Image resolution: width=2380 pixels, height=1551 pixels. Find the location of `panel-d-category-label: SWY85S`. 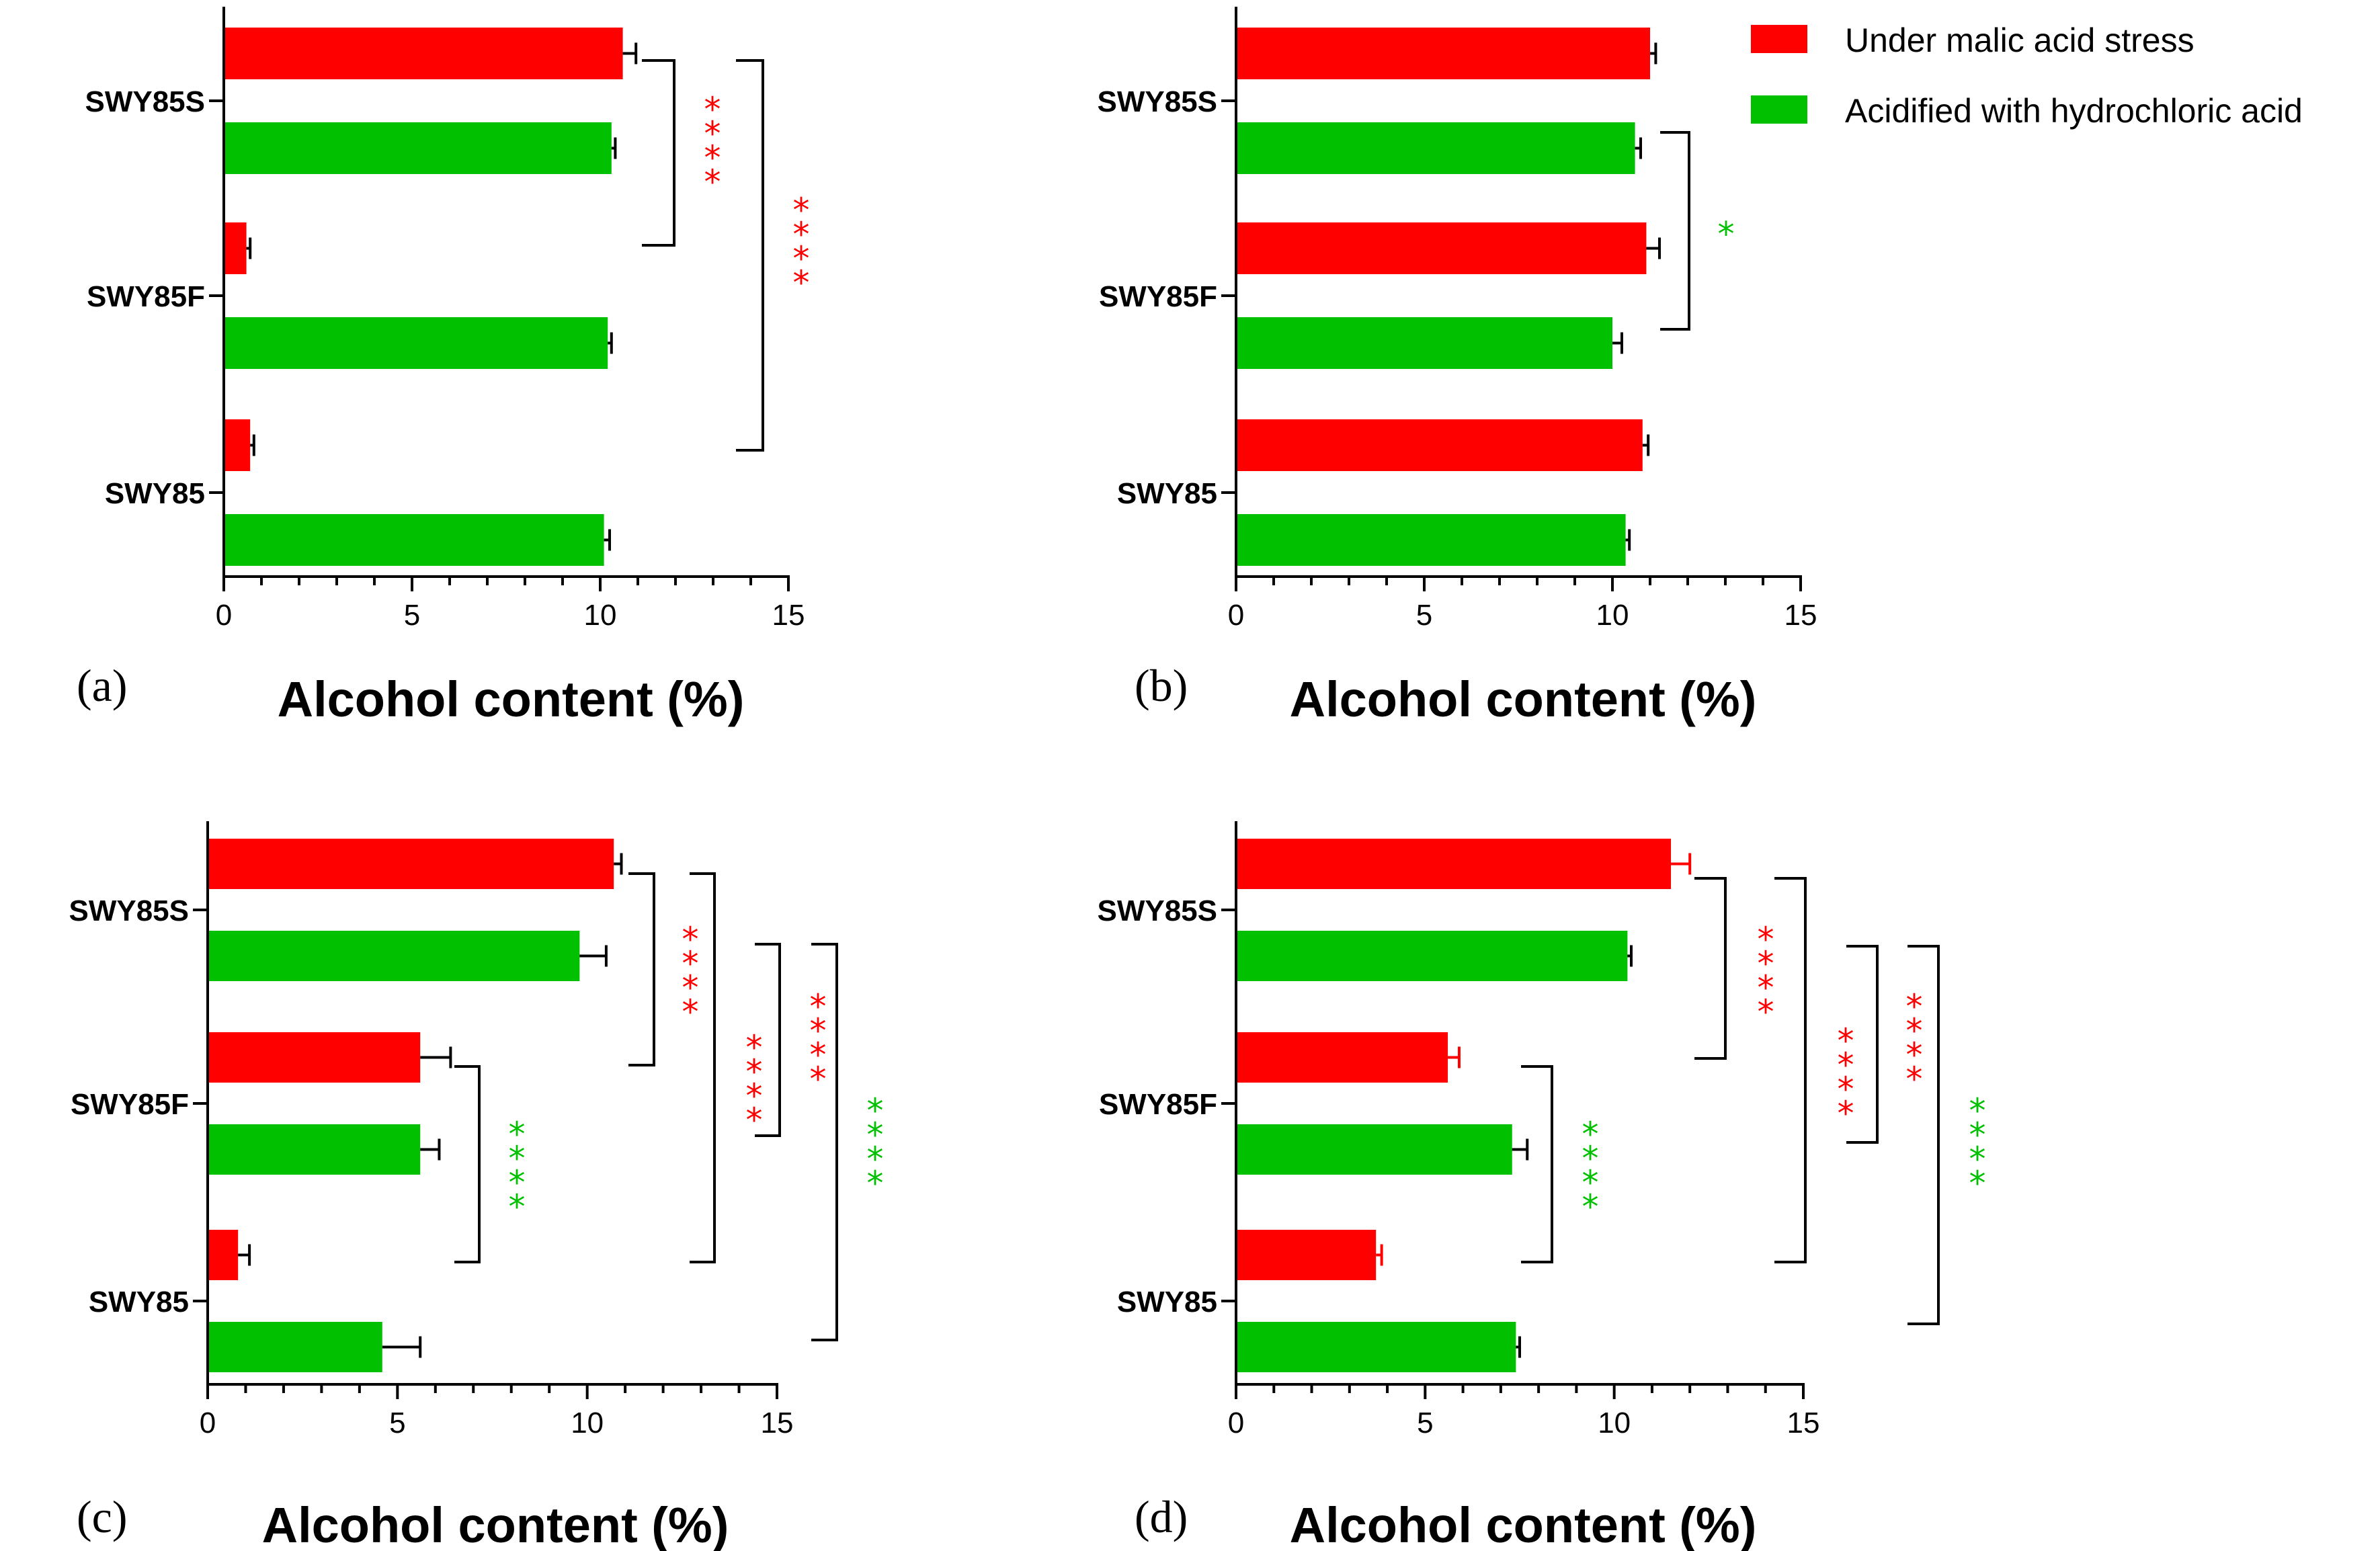

panel-d-category-label: SWY85S is located at coordinates (1157, 910).